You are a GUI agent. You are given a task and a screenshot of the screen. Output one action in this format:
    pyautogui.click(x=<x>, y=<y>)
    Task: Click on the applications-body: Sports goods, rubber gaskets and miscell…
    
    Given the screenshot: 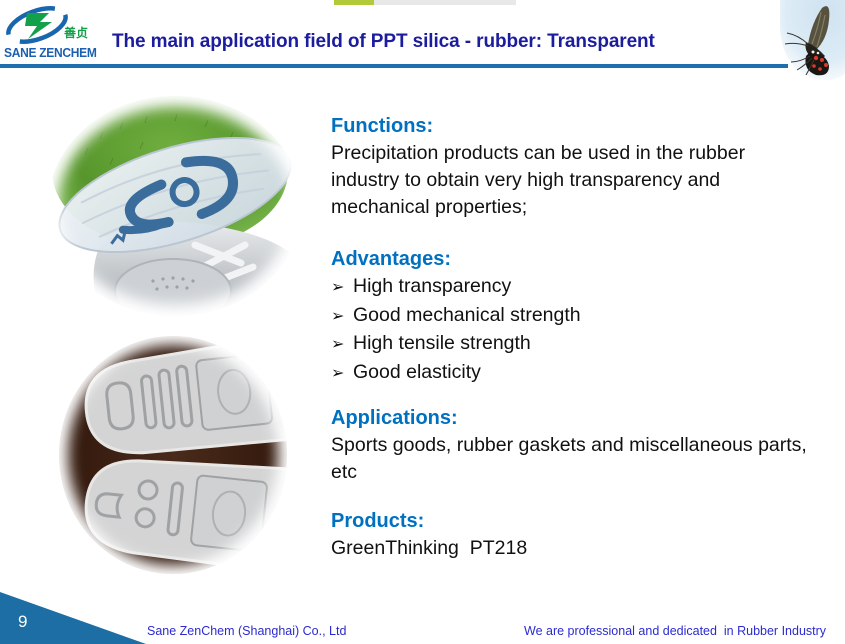 What is the action you would take?
    pyautogui.click(x=572, y=458)
    